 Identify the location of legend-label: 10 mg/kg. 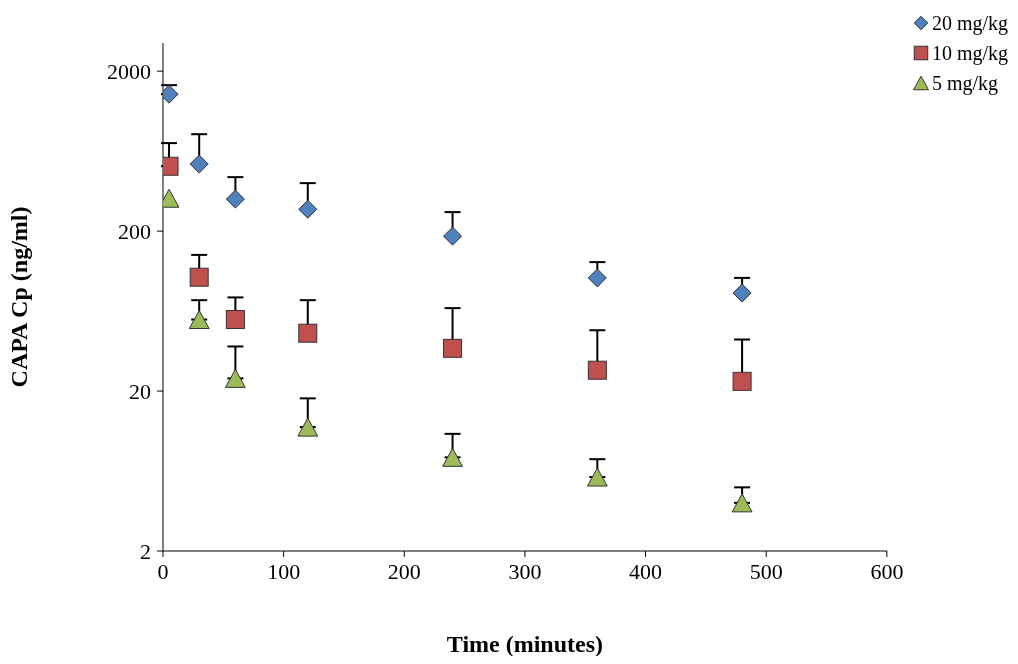
(969, 54).